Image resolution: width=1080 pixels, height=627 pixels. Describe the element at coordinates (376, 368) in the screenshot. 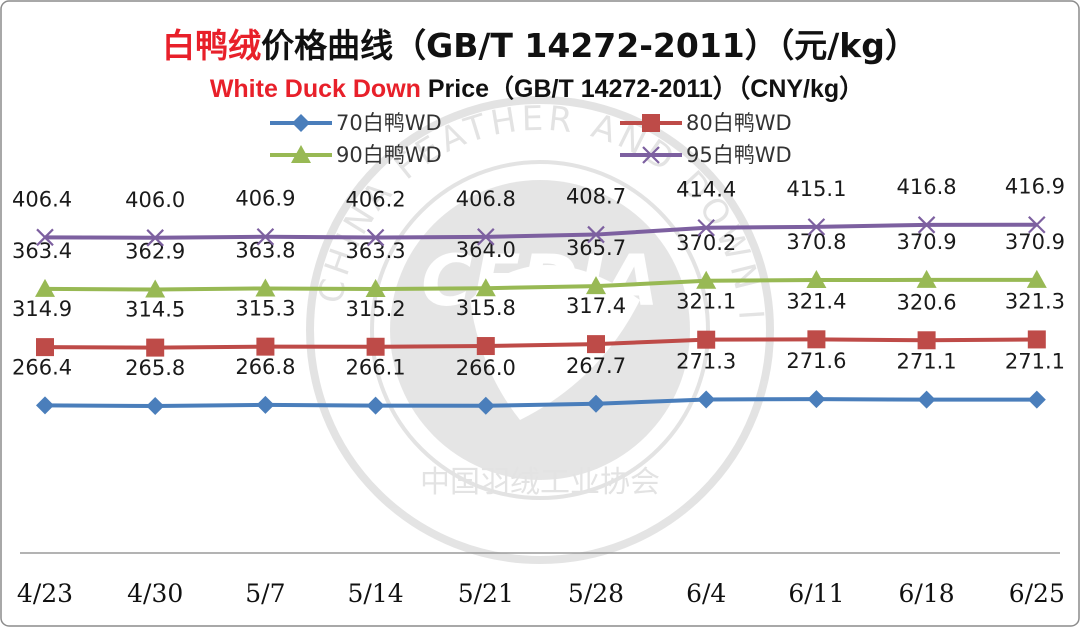

I see `data-label: 266.1` at that location.